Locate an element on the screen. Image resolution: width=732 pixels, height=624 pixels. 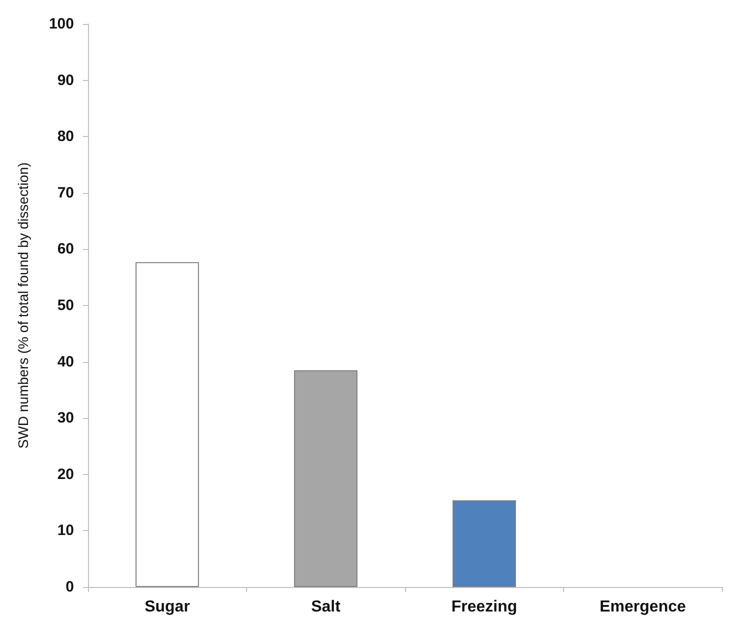
x-tick-label: Salt is located at coordinates (326, 607).